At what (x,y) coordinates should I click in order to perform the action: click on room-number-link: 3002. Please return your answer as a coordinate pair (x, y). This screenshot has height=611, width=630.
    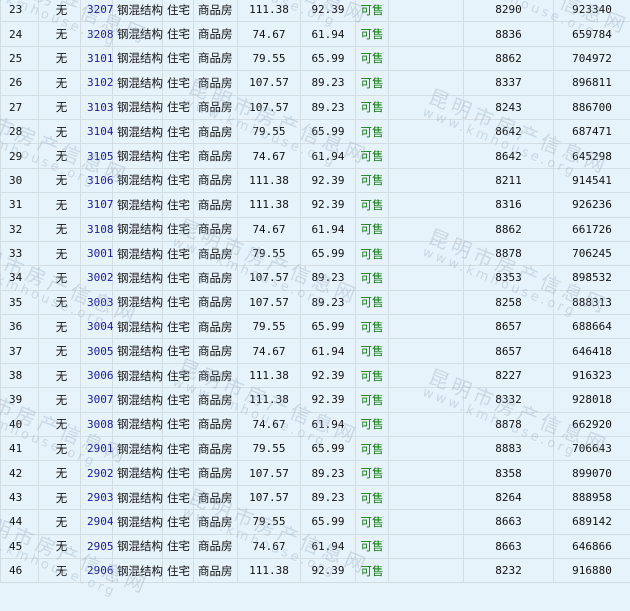
    Looking at the image, I should click on (97, 278).